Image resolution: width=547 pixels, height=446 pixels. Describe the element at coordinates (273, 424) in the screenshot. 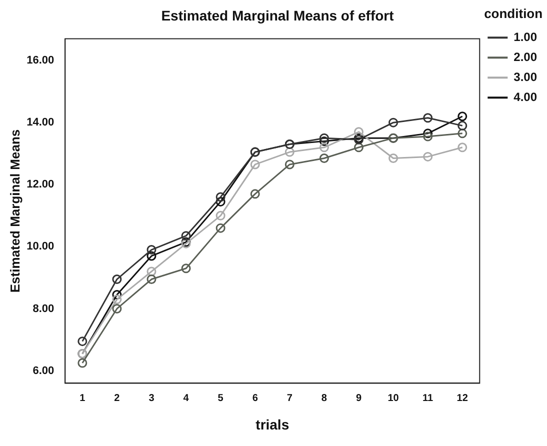

I see `x-axis-title: trials` at that location.